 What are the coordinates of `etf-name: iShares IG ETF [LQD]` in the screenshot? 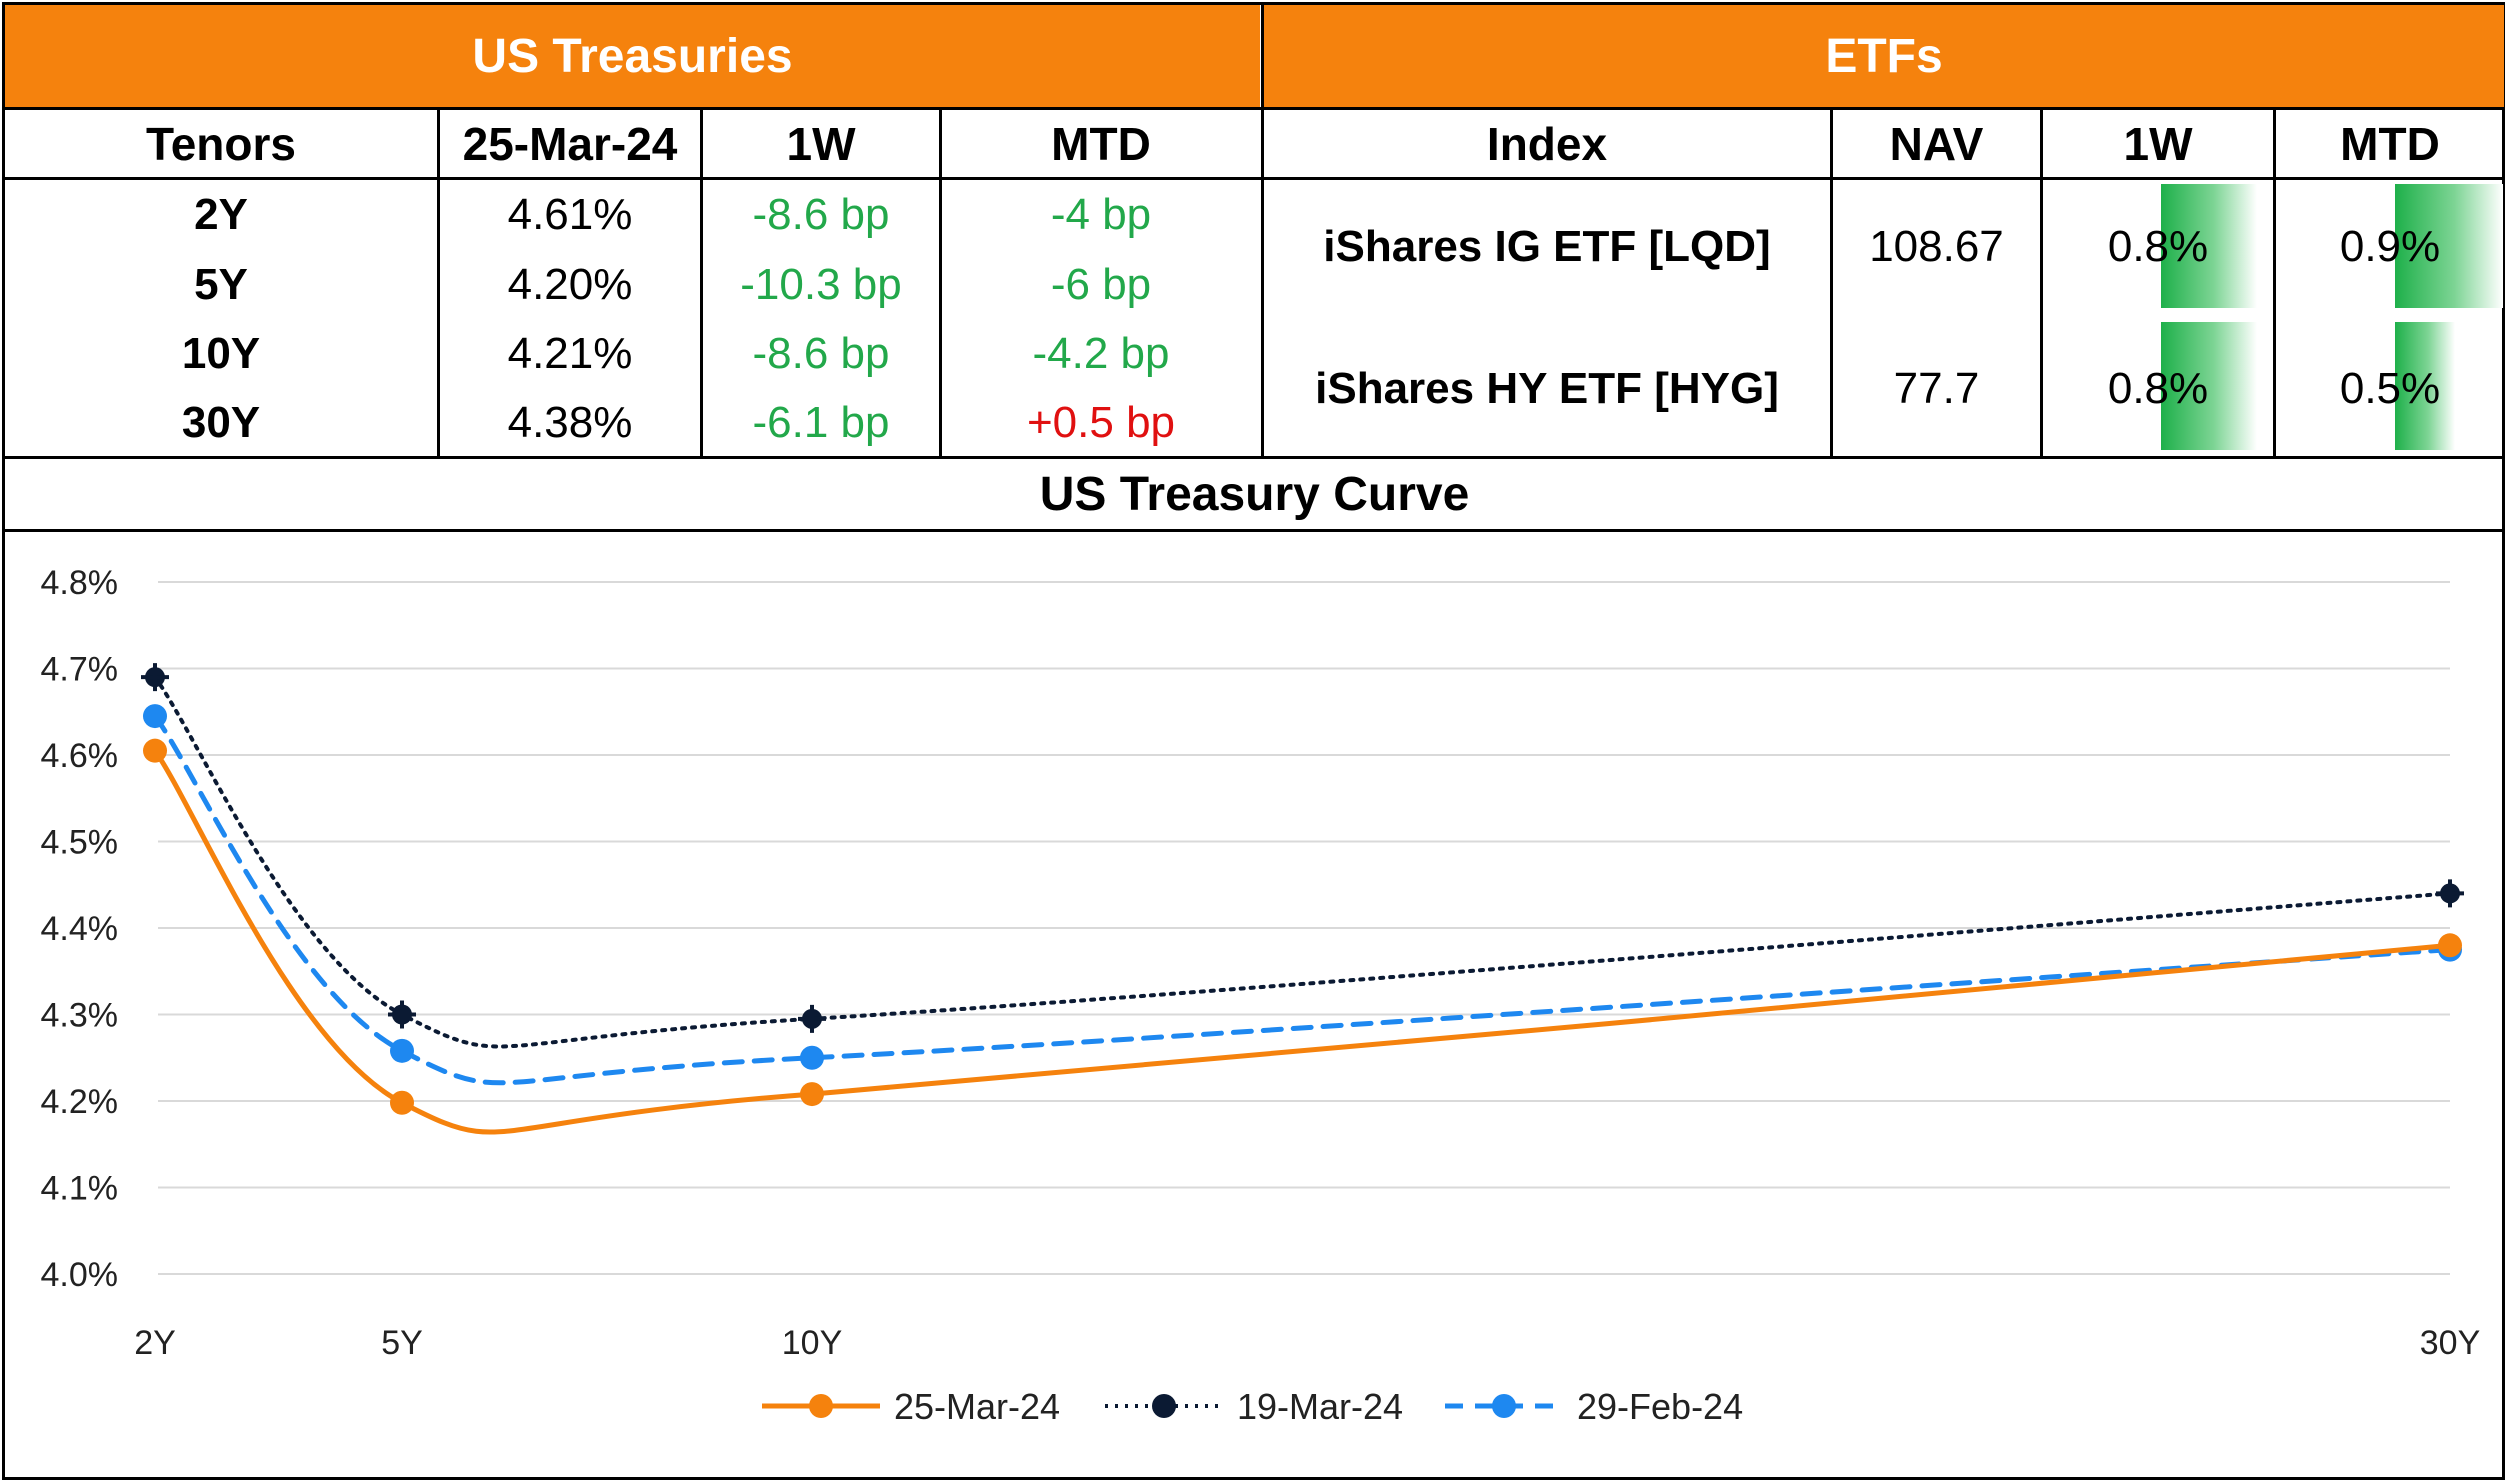 It's located at (1547, 246).